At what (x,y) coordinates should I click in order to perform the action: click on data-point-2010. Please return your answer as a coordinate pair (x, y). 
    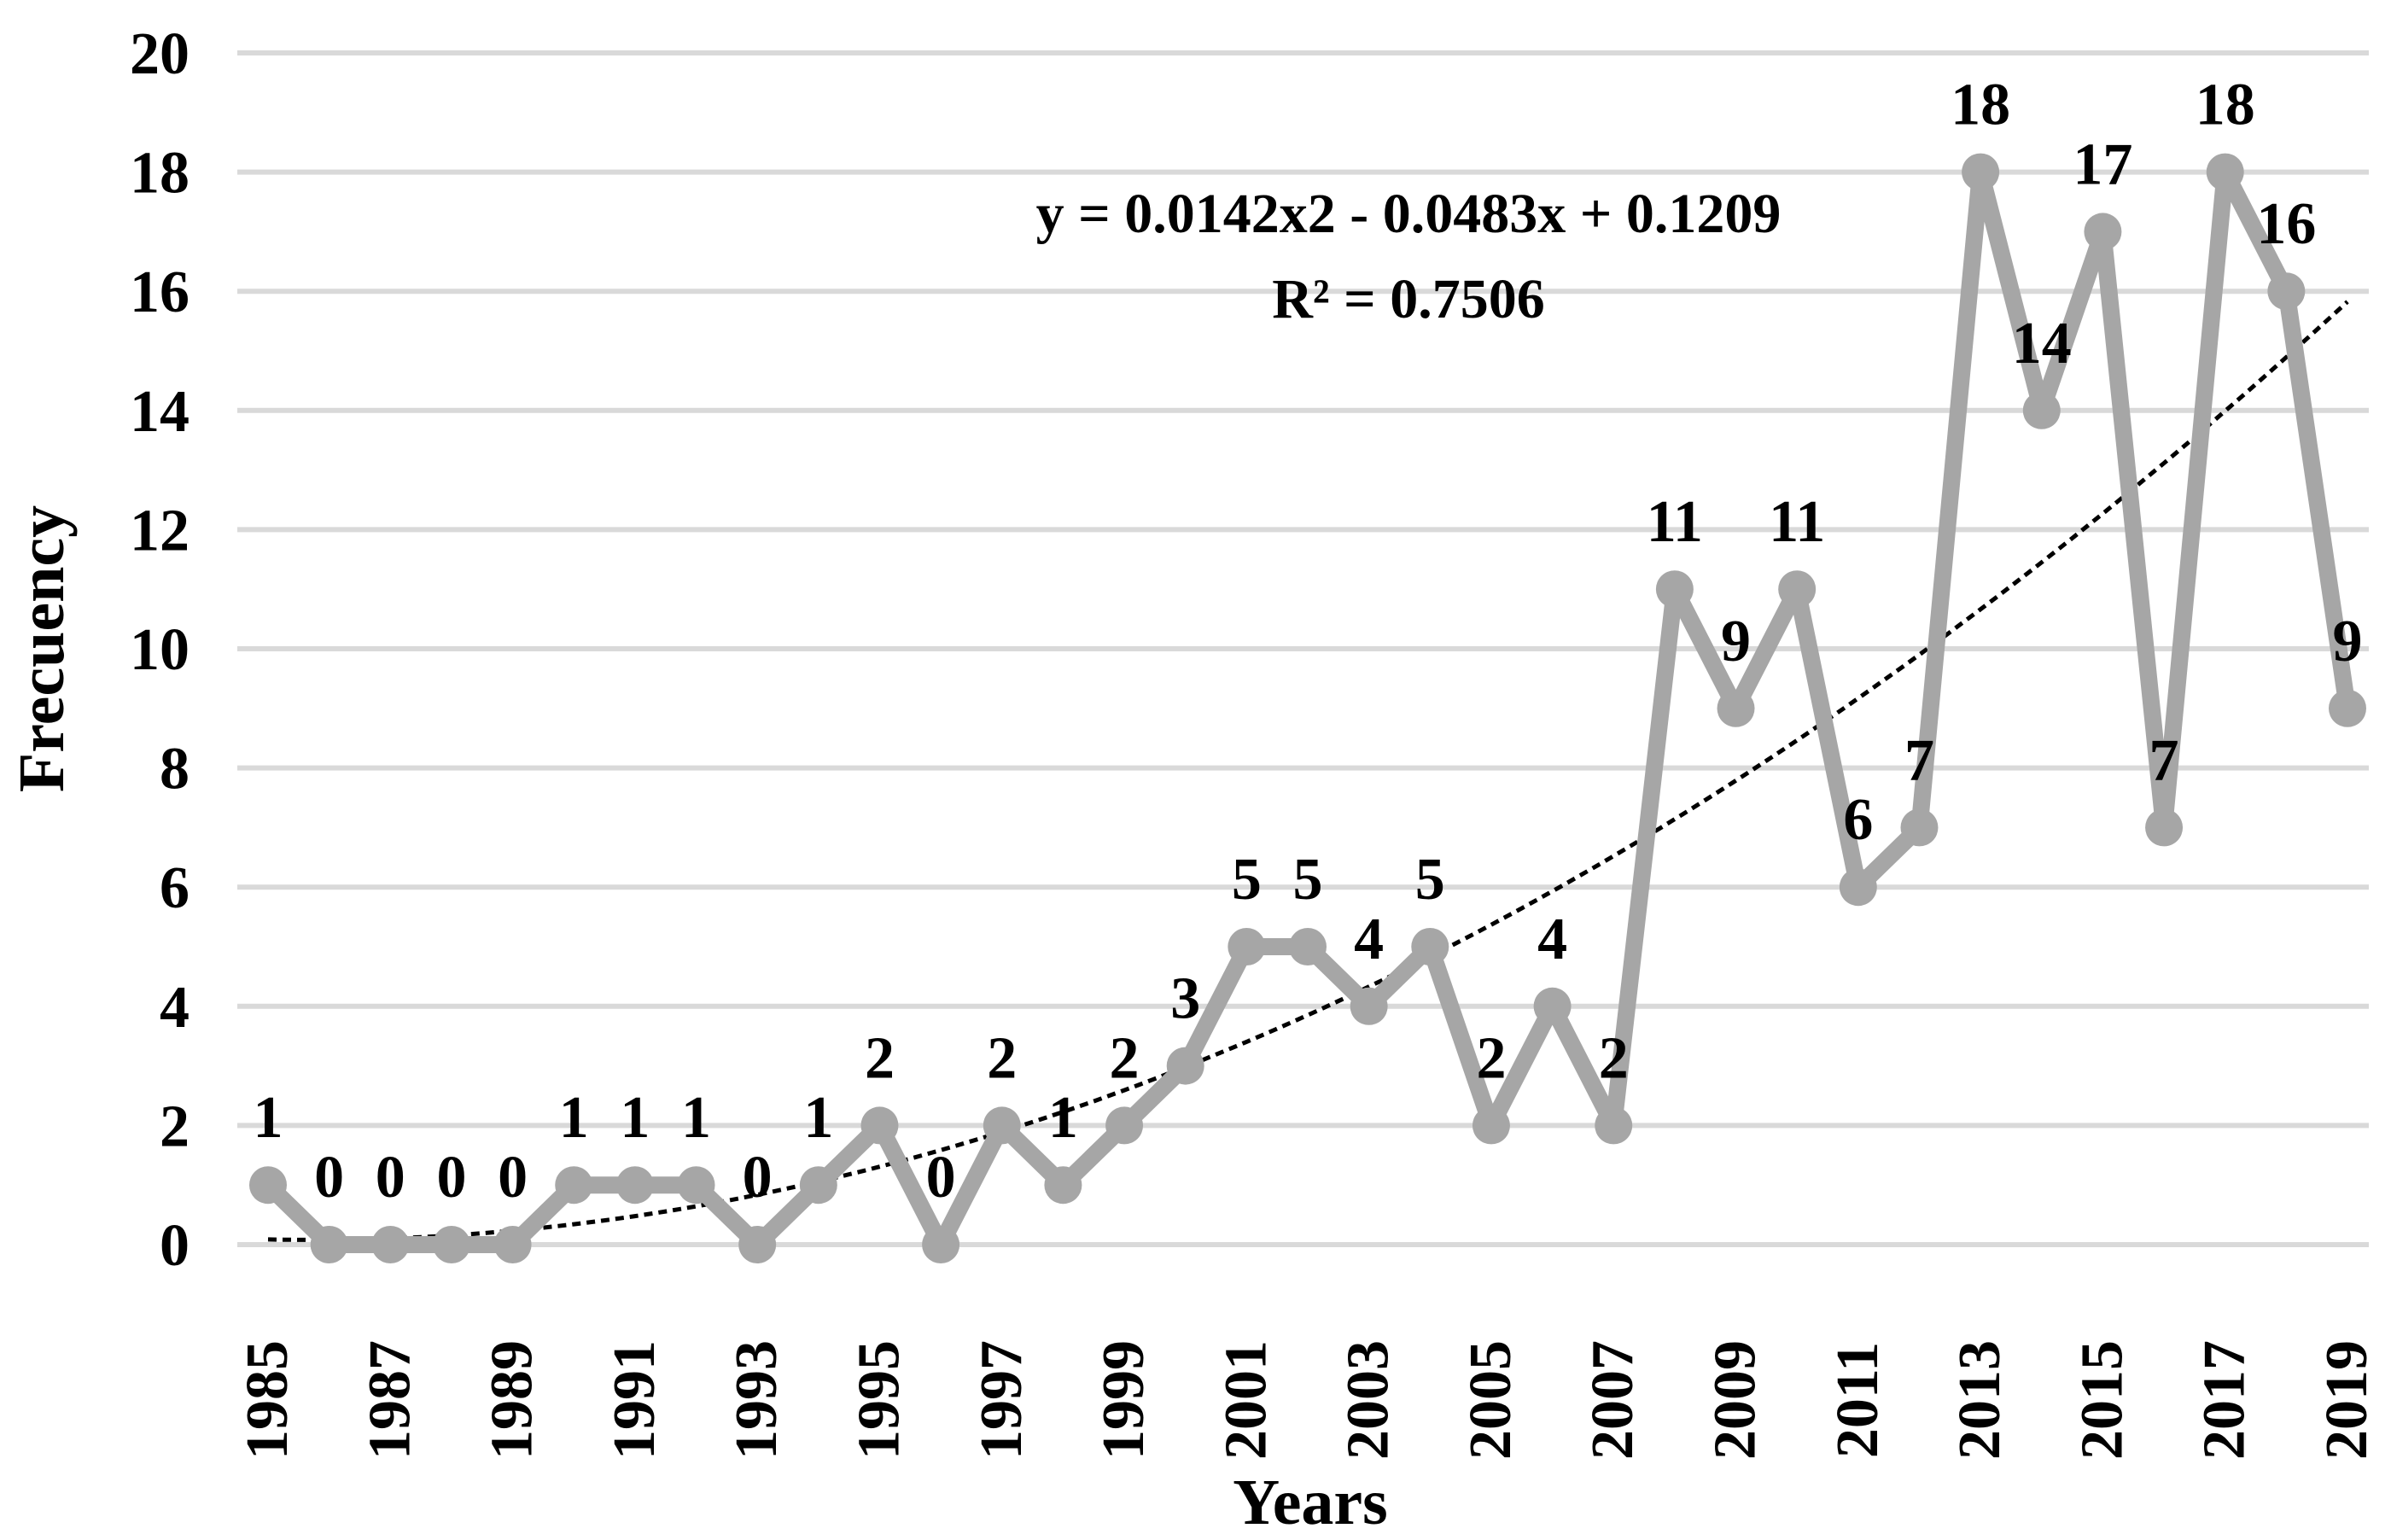
    Looking at the image, I should click on (1797, 589).